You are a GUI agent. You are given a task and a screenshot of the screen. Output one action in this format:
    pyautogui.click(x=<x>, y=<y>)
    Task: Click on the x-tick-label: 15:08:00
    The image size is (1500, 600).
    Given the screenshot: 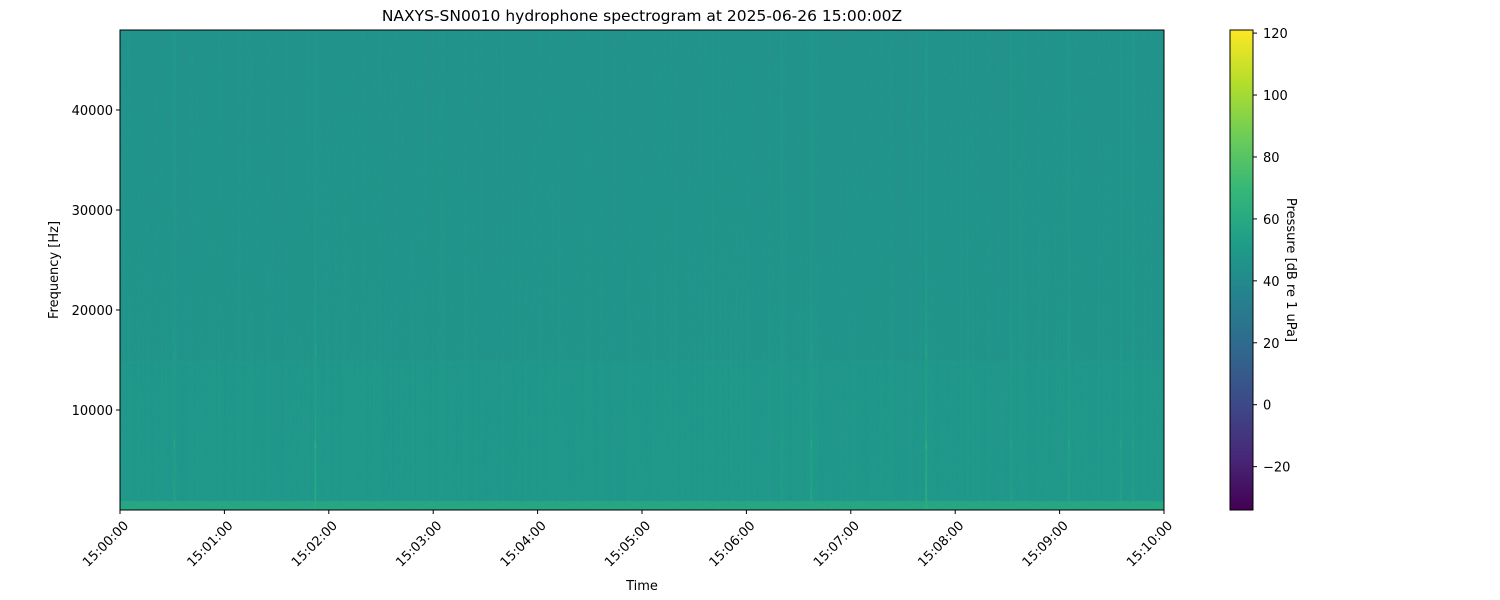 What is the action you would take?
    pyautogui.click(x=941, y=544)
    